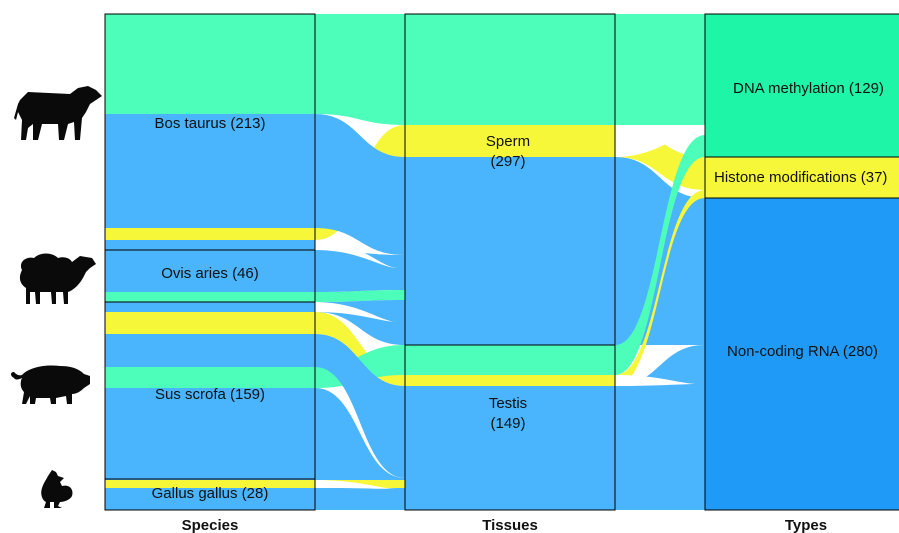  Describe the element at coordinates (210, 234) in the screenshot. I see `node-bos-histone-band` at that location.